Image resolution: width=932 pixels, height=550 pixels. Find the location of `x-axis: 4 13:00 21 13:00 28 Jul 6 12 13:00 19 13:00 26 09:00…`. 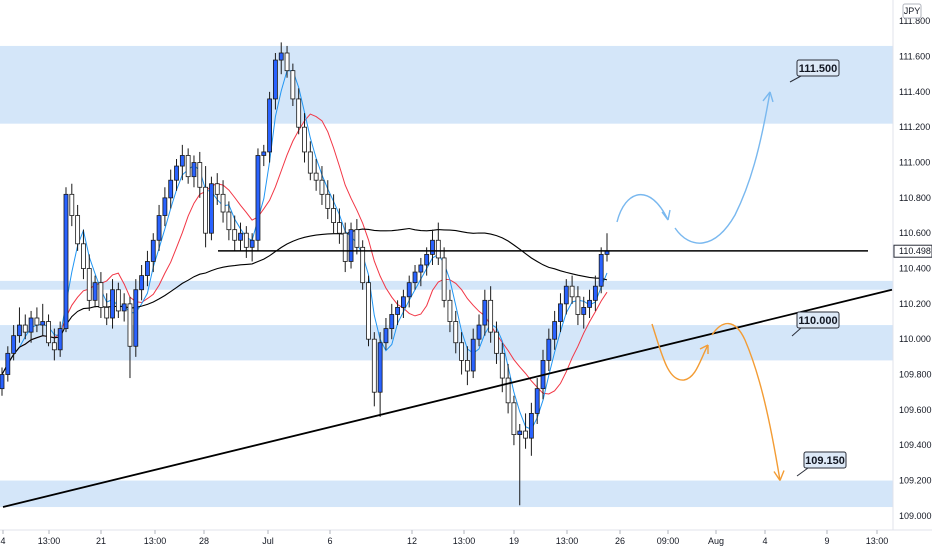

x-axis: 4 13:00 21 13:00 28 Jul 6 12 13:00 19 13:00 26 09:00… is located at coordinates (444, 538).